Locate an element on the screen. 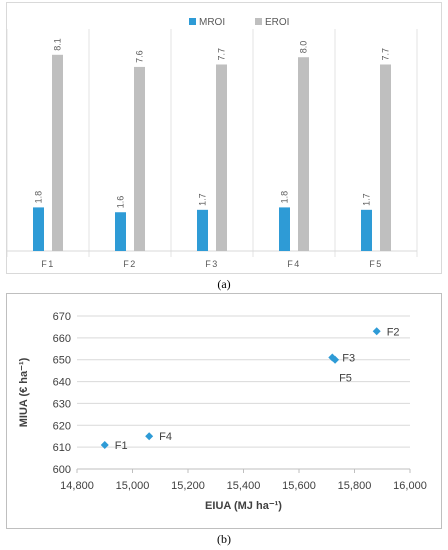 Image resolution: width=448 pixels, height=550 pixels. x-tick-label: 15,400 is located at coordinates (244, 486).